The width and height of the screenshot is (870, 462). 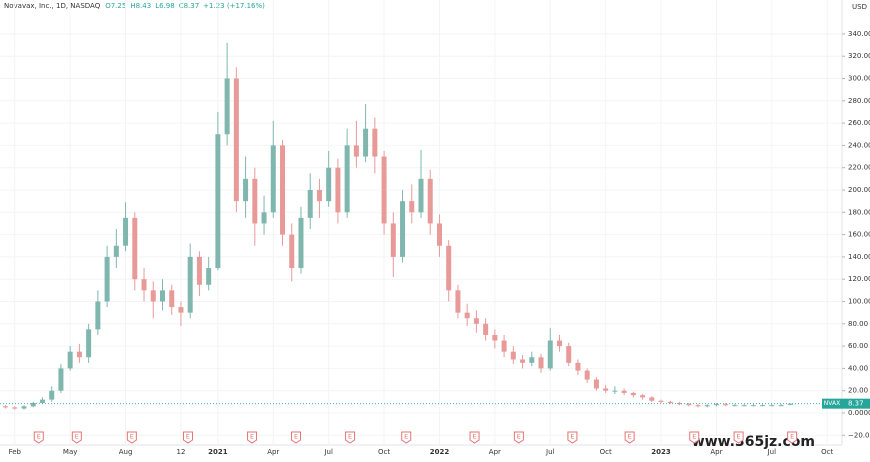 What do you see at coordinates (859, 168) in the screenshot?
I see `y-tick-label: 220.00` at bounding box center [859, 168].